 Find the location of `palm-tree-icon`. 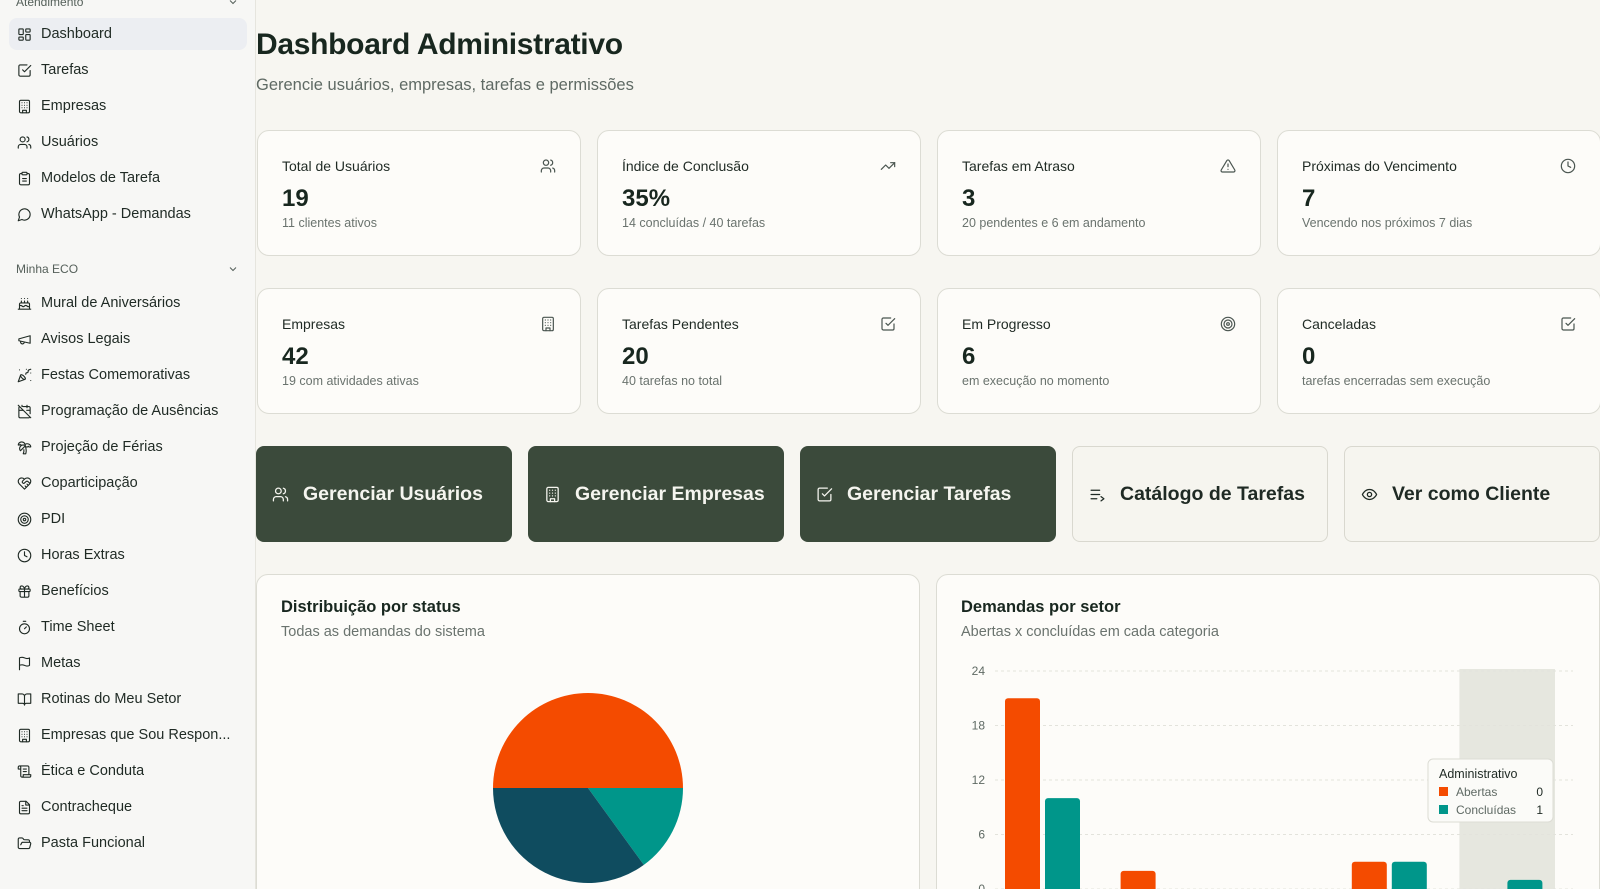

palm-tree-icon is located at coordinates (24, 447).